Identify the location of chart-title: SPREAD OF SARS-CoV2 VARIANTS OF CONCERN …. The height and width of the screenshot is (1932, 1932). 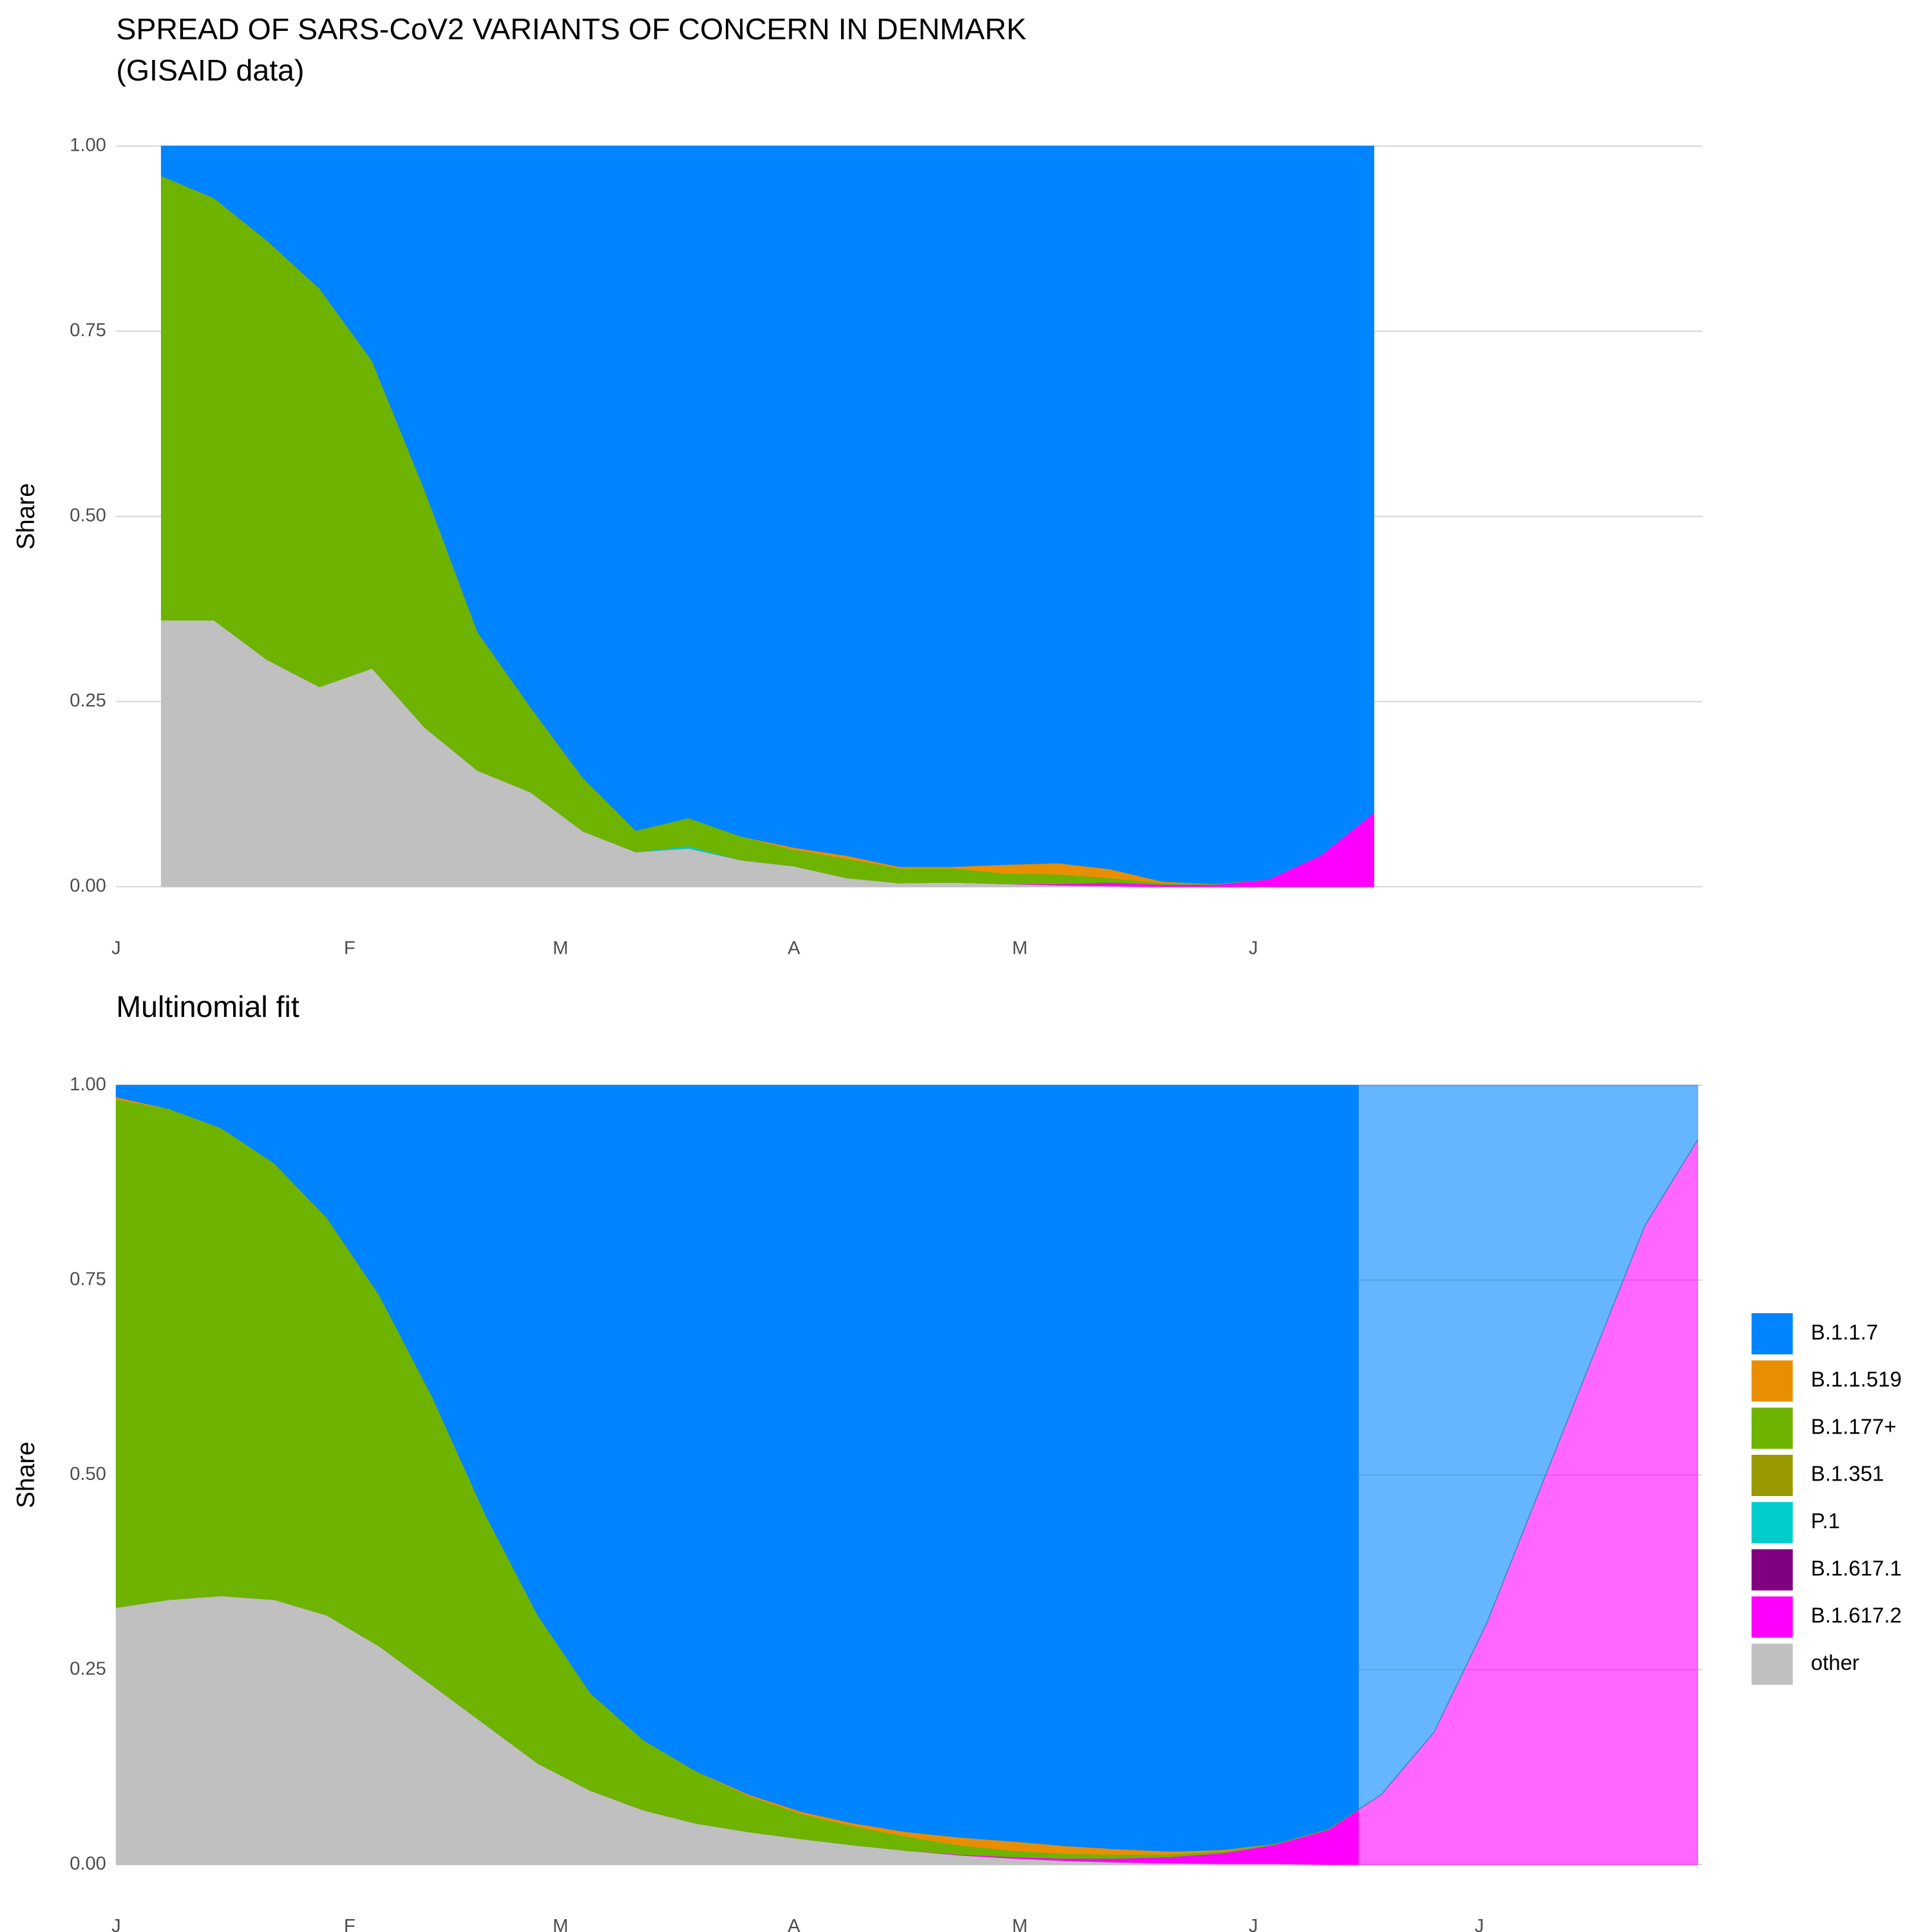
(571, 29).